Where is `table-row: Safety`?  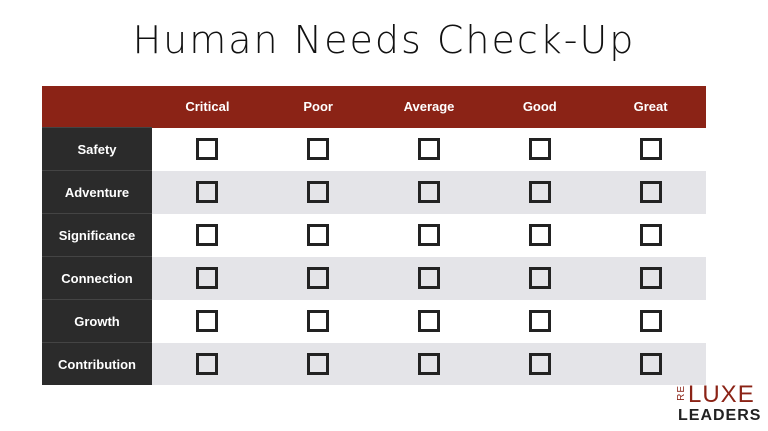
table-row: Safety is located at coordinates (374, 149).